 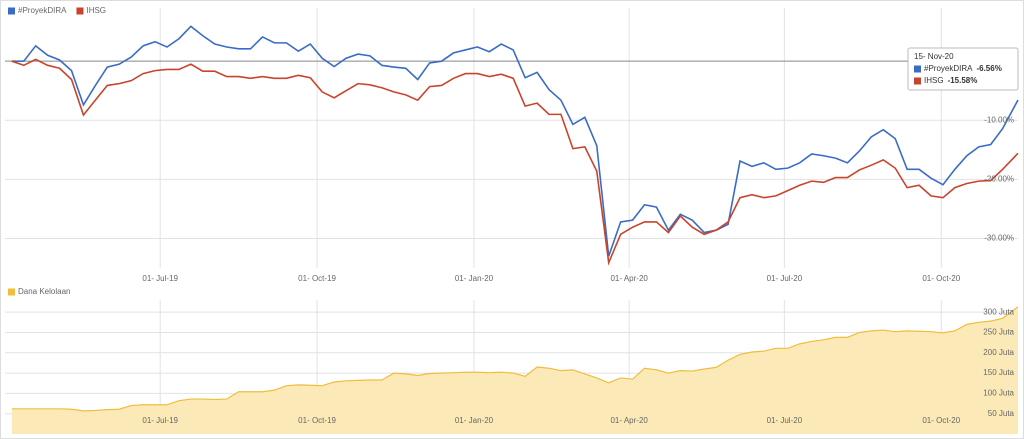 I want to click on legend-label: #ProyekDIRA, so click(x=42, y=10).